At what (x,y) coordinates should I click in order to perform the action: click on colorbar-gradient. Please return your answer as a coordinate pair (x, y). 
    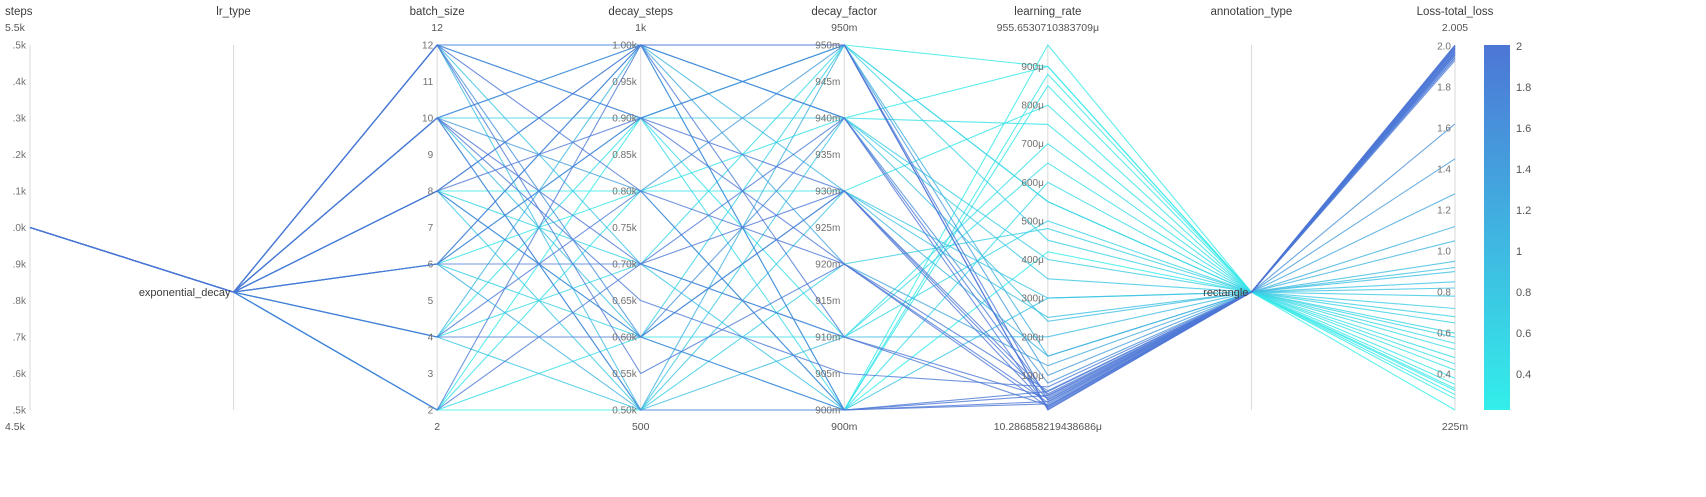
    Looking at the image, I should click on (1497, 227).